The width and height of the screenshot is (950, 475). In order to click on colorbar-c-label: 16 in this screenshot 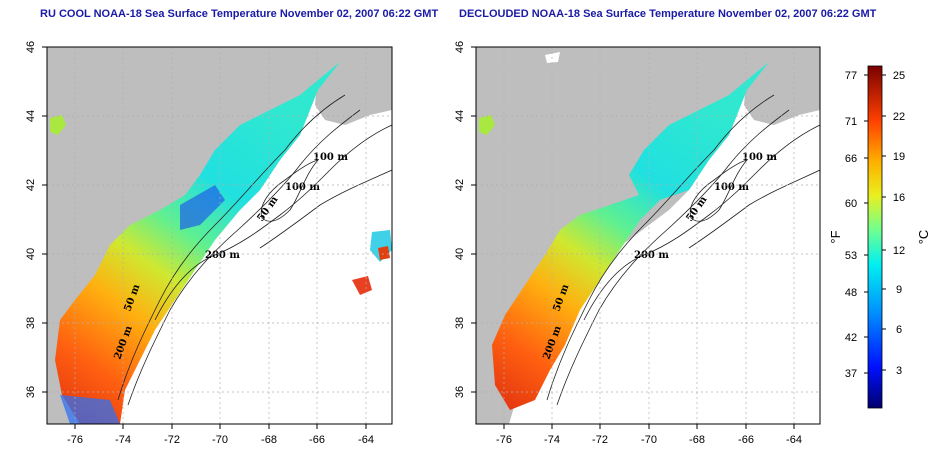, I will do `click(899, 198)`.